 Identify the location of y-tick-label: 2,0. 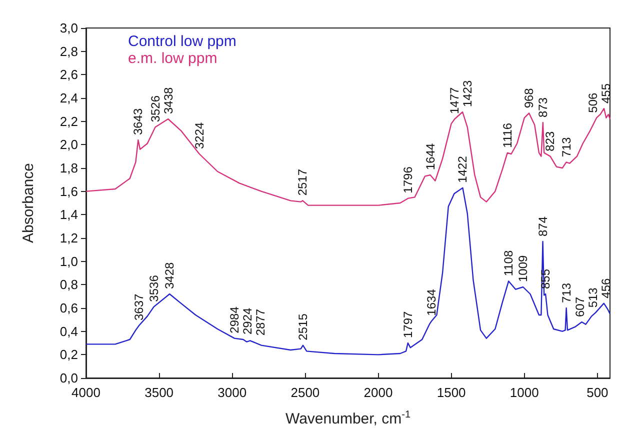
(69, 144).